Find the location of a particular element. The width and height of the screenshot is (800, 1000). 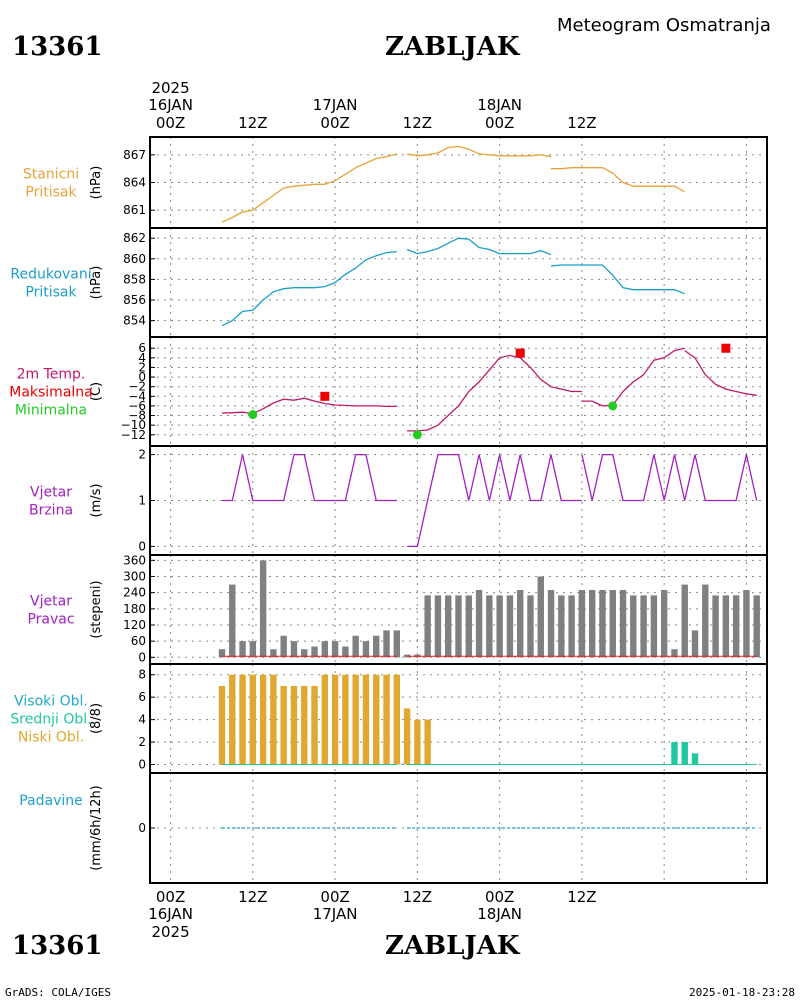

y-tick-label: 8 is located at coordinates (142, 675).